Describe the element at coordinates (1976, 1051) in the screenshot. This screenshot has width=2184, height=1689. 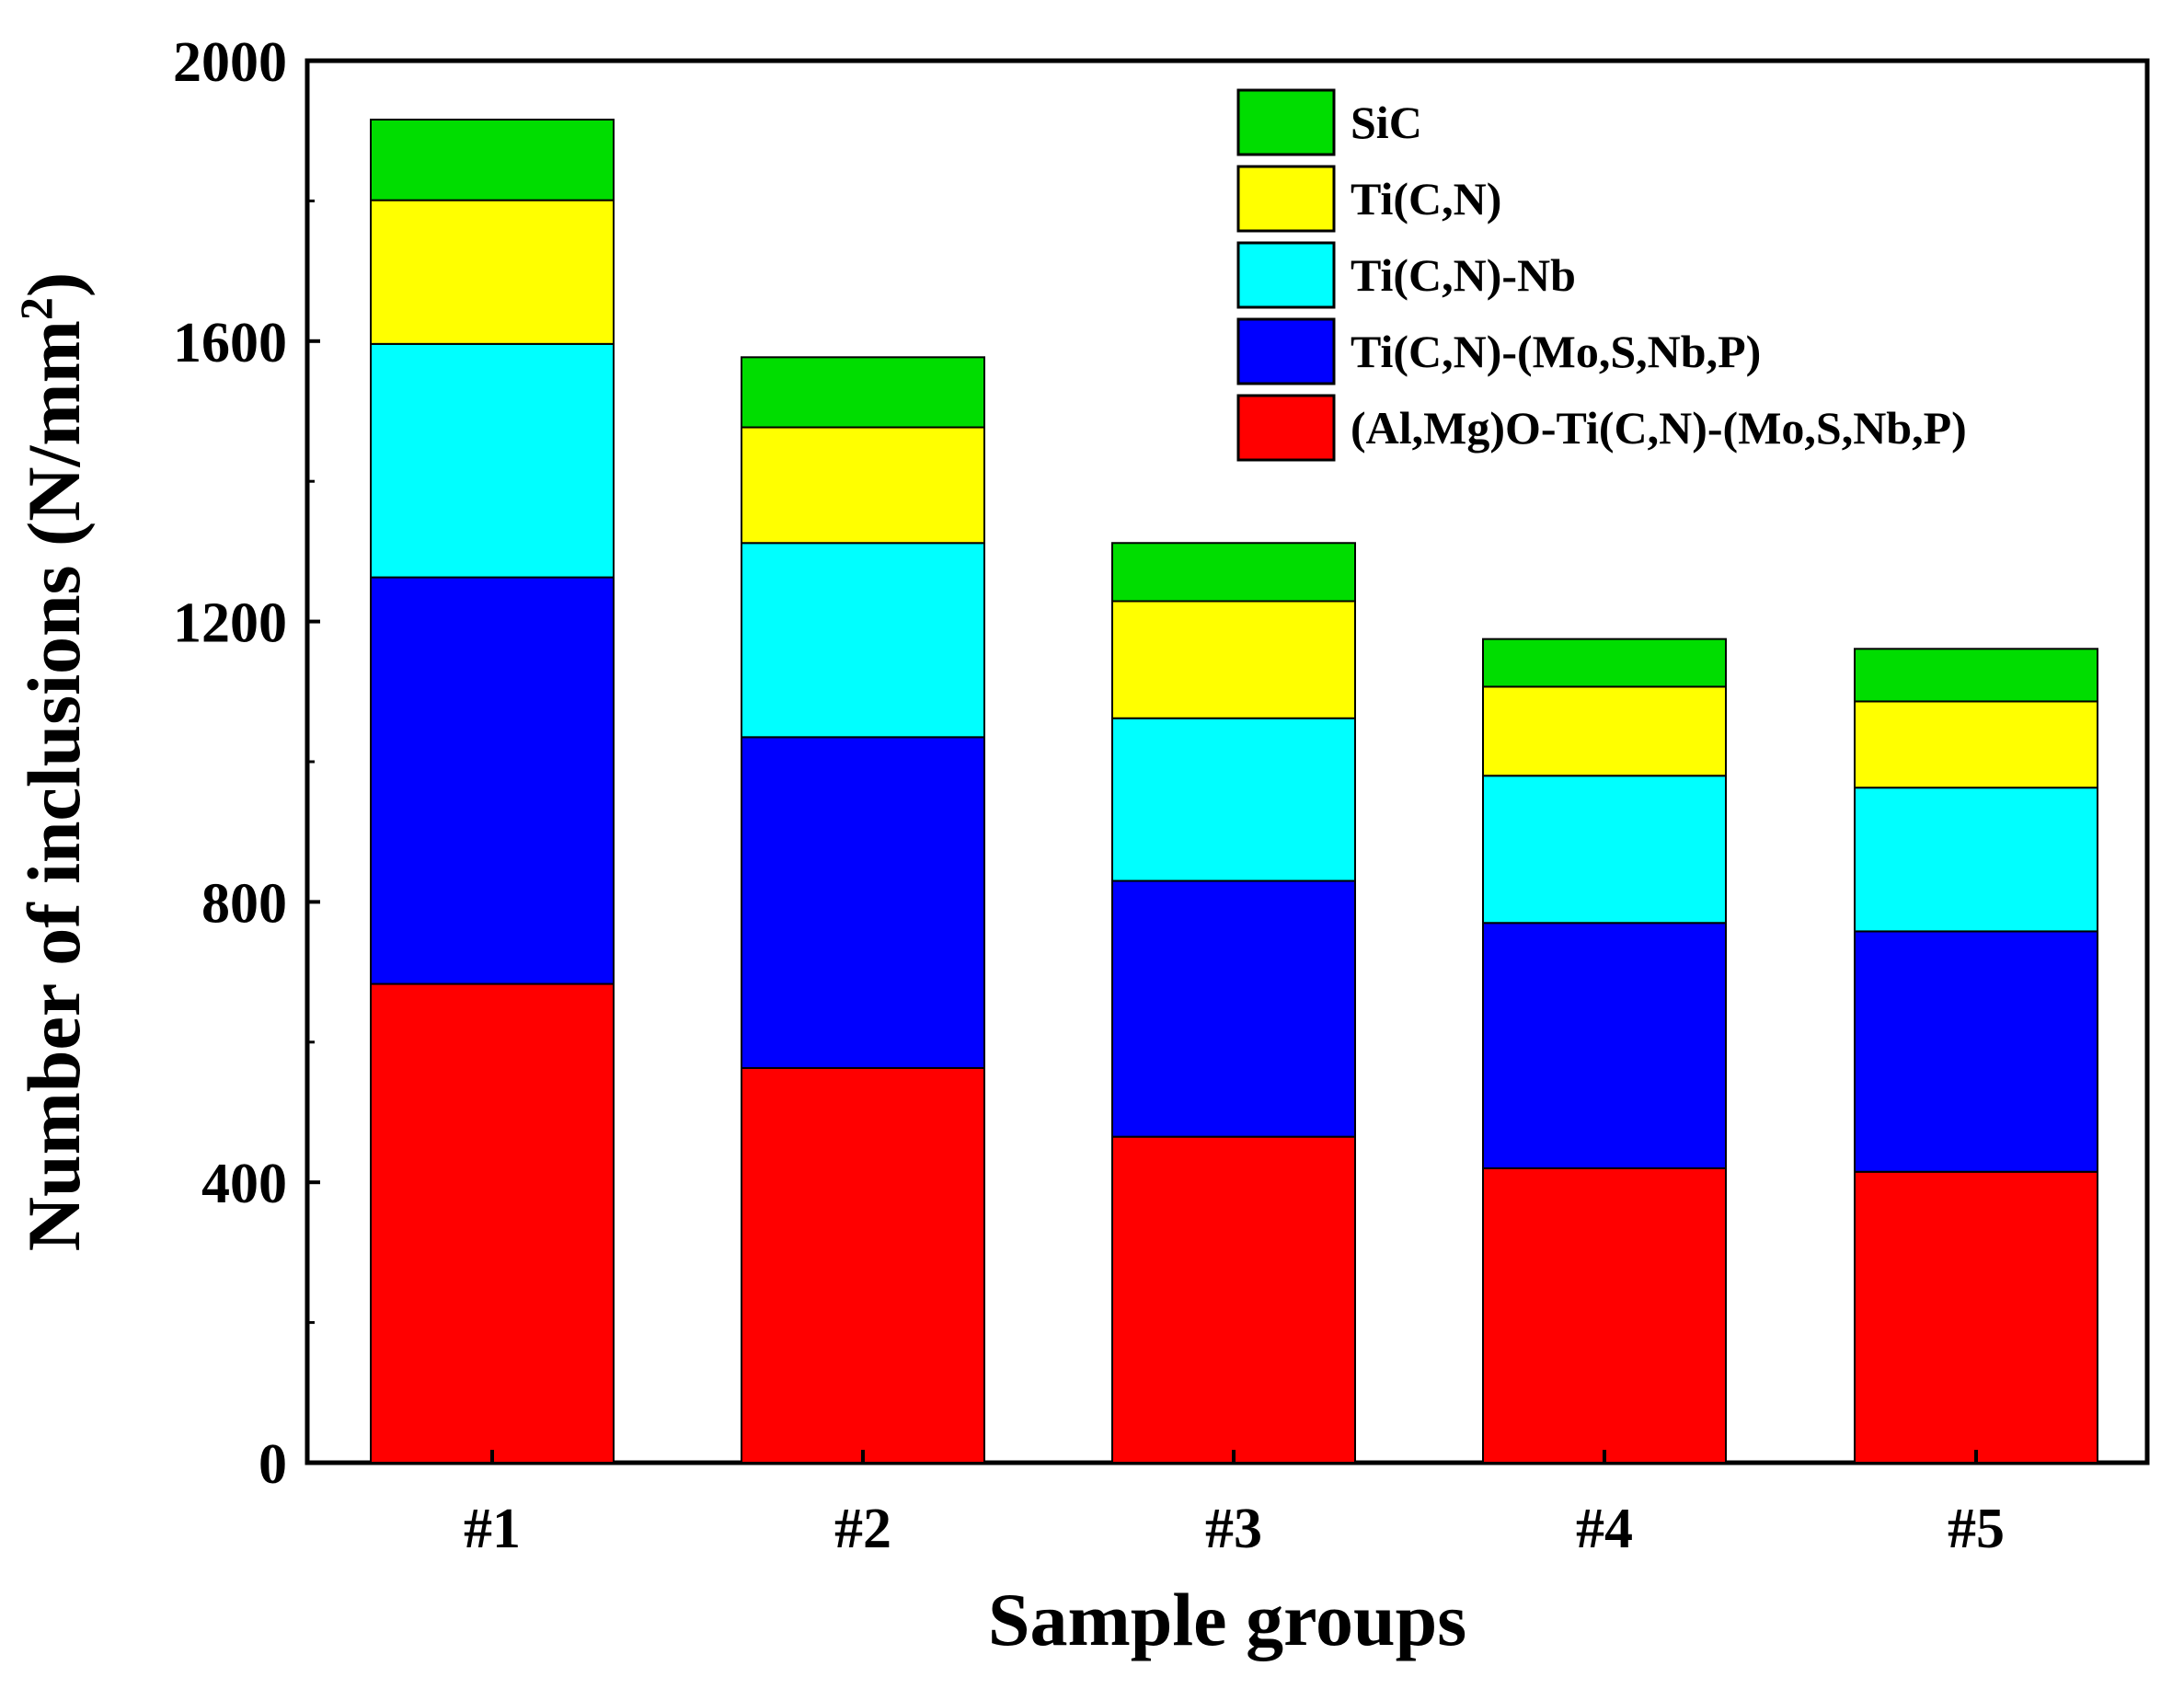
I see `bar-5-ti-c-n-mo-s-nb-p` at that location.